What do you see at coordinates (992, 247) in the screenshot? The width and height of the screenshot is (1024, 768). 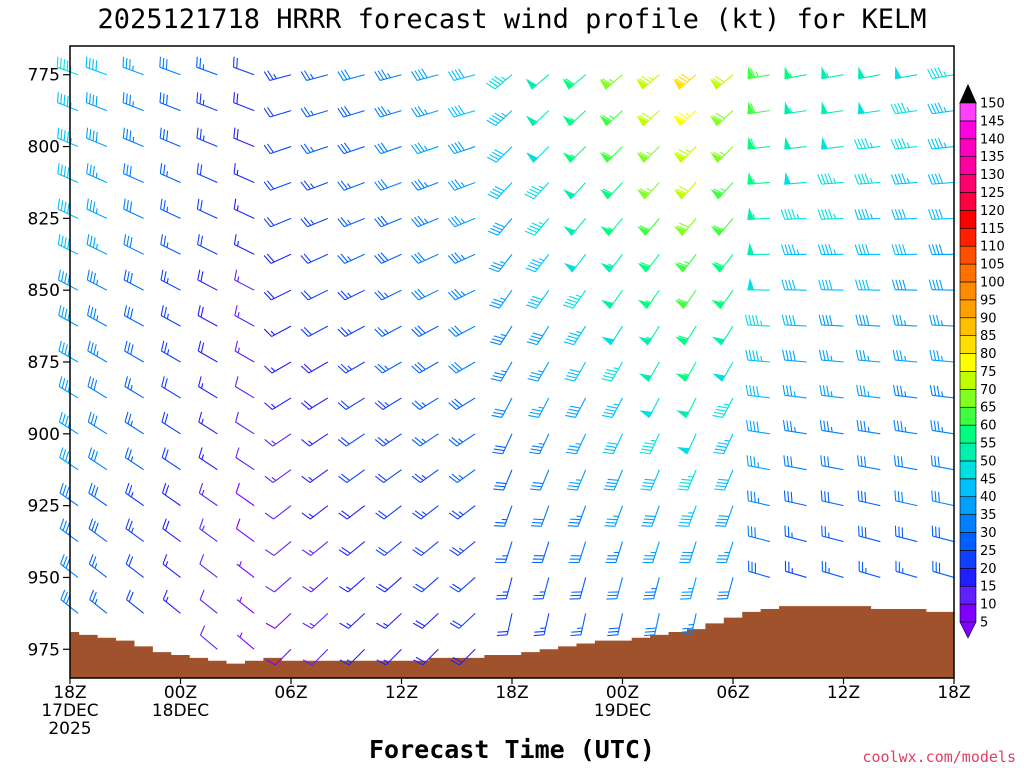 I see `colorbar-label: 110` at bounding box center [992, 247].